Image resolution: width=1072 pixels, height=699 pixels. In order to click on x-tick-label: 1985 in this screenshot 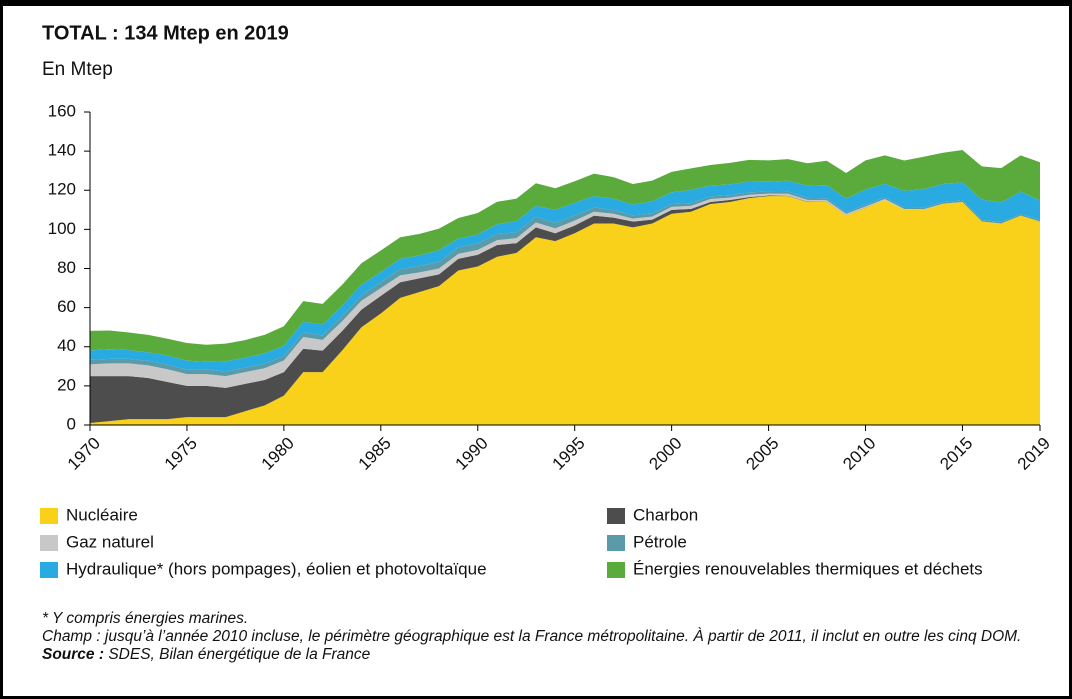, I will do `click(375, 454)`.